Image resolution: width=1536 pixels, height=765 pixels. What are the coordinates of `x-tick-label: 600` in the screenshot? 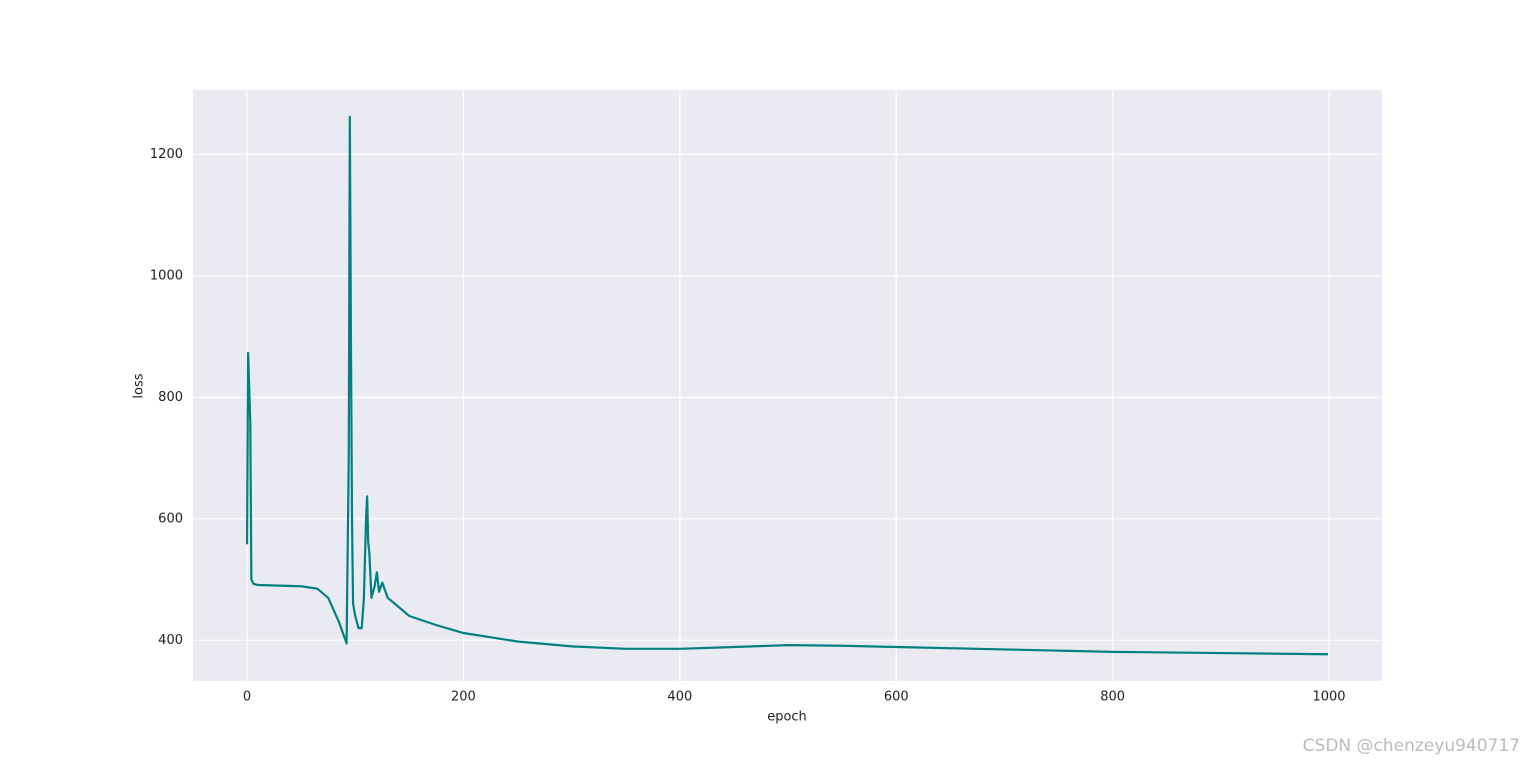 It's located at (896, 697).